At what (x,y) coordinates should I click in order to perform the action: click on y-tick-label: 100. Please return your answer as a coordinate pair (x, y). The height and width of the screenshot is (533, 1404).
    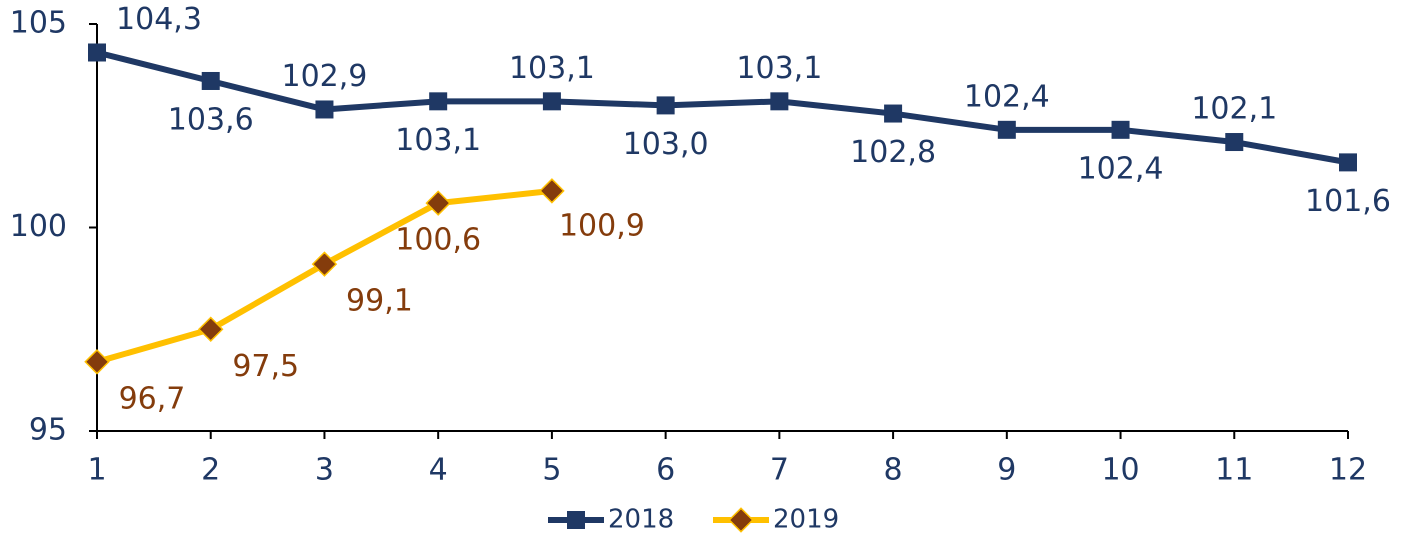
    Looking at the image, I should click on (38, 226).